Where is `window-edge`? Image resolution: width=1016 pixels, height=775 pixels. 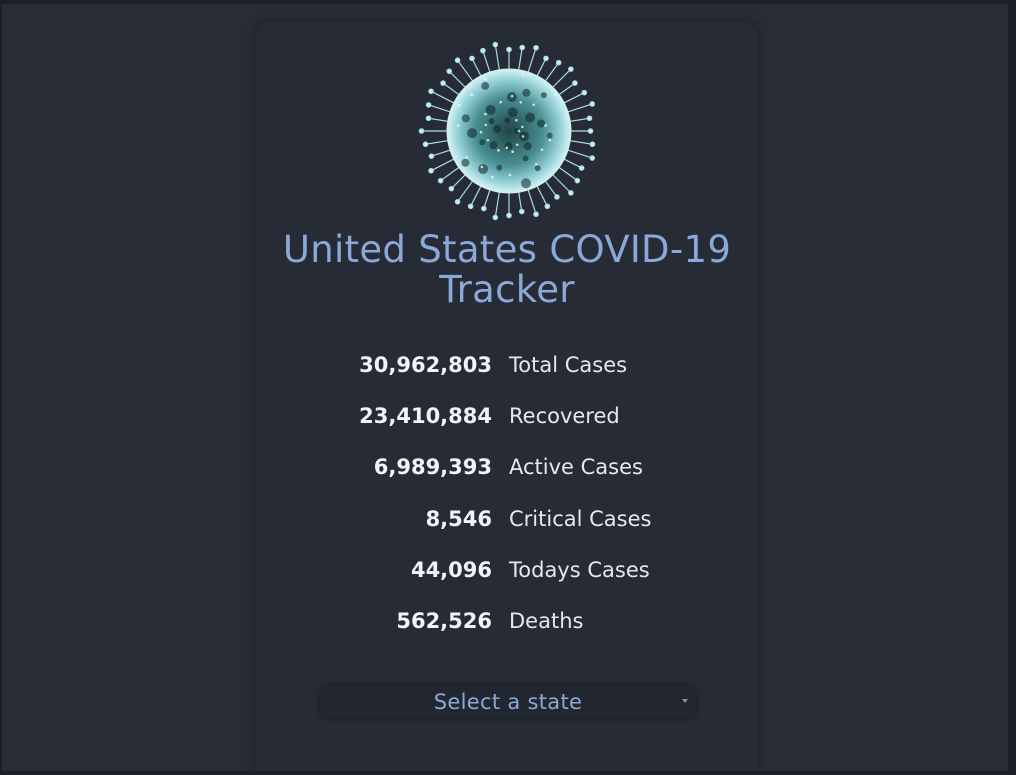
window-edge is located at coordinates (1010, 387).